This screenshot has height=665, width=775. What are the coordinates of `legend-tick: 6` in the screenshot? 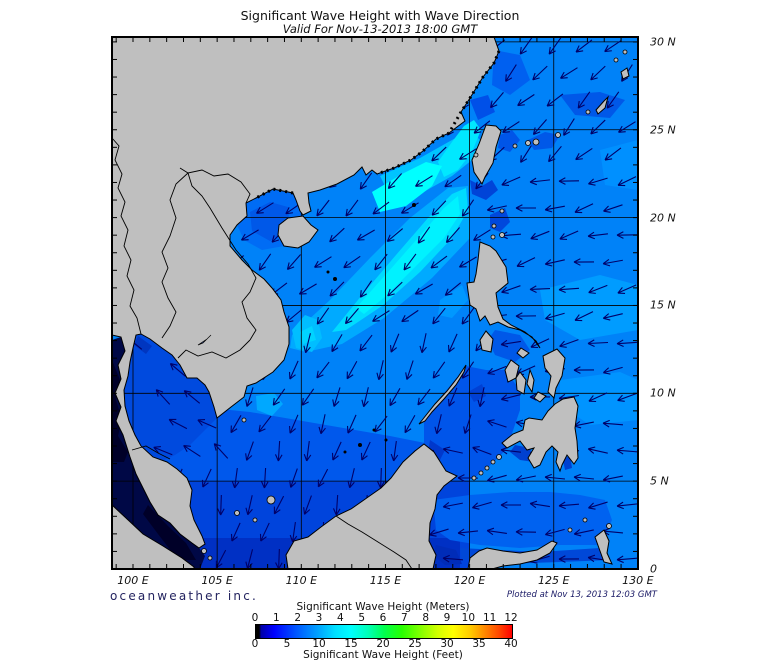 It's located at (383, 618).